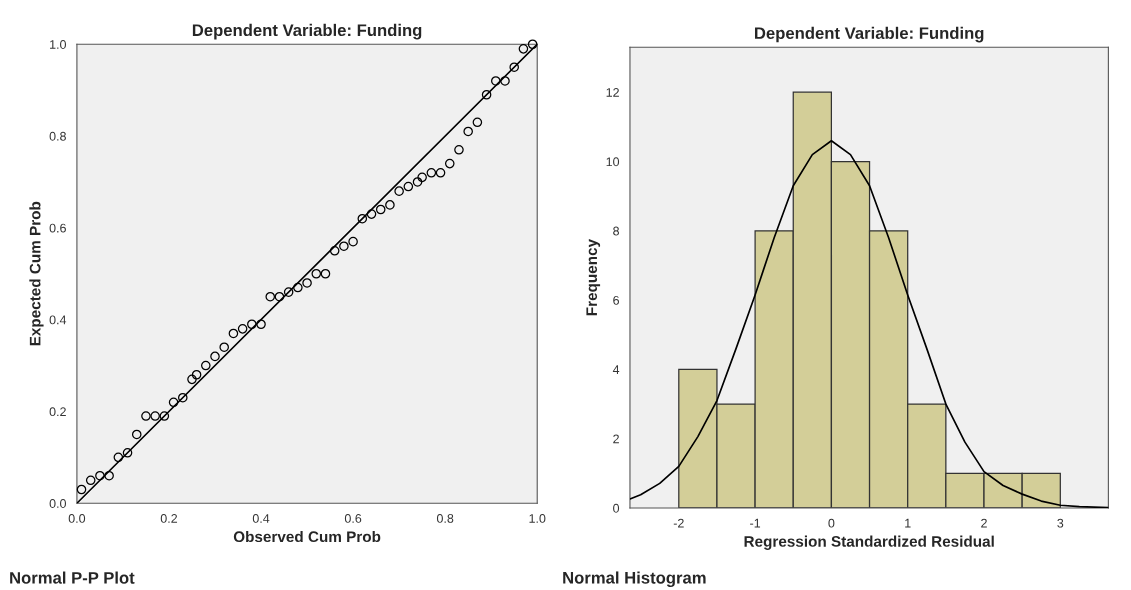  I want to click on x-tick-label: 0.2, so click(169, 518).